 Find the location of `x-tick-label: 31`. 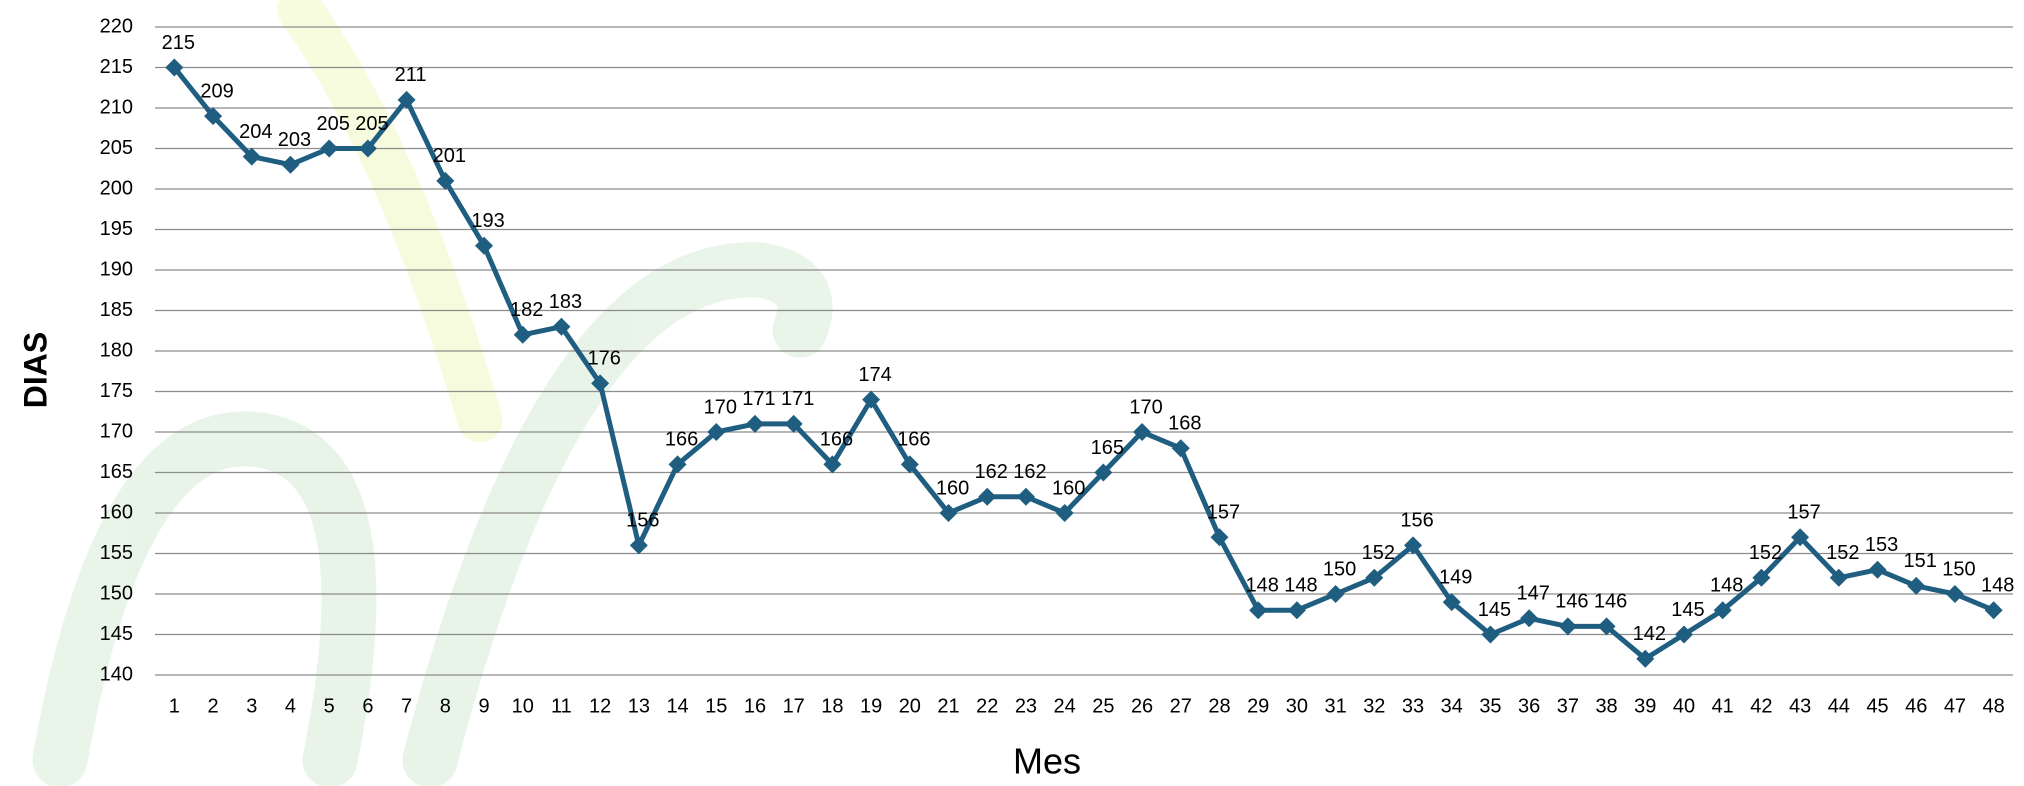

x-tick-label: 31 is located at coordinates (1335, 706).